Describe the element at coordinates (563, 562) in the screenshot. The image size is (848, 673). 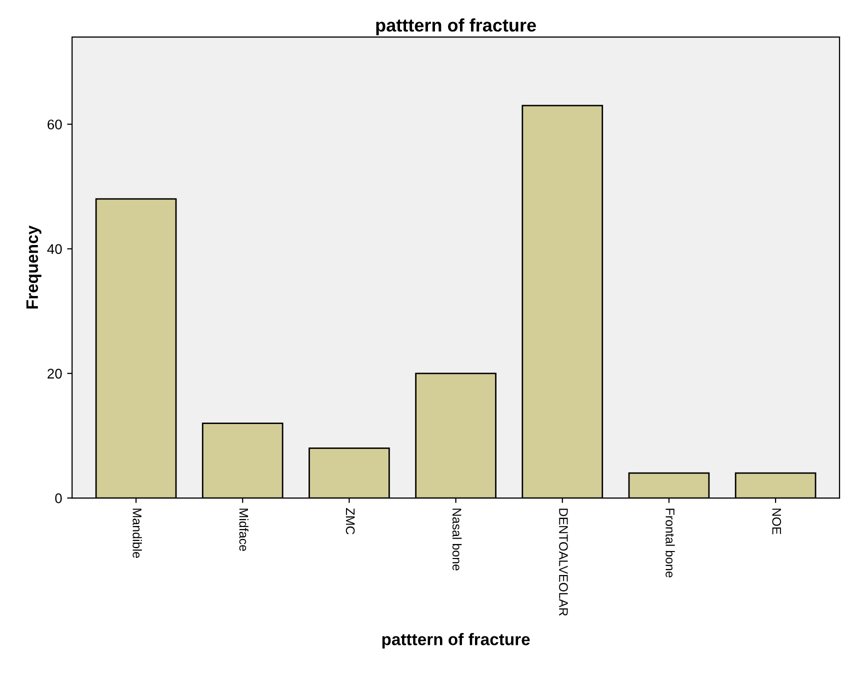
I see `x-tick-label: DENTOALVEOLAR` at that location.